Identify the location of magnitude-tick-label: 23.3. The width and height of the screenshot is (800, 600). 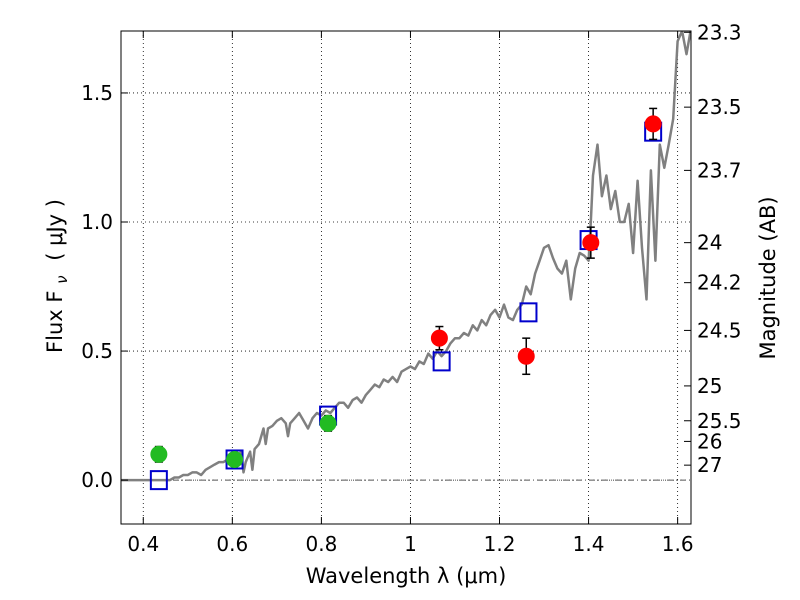
(719, 32).